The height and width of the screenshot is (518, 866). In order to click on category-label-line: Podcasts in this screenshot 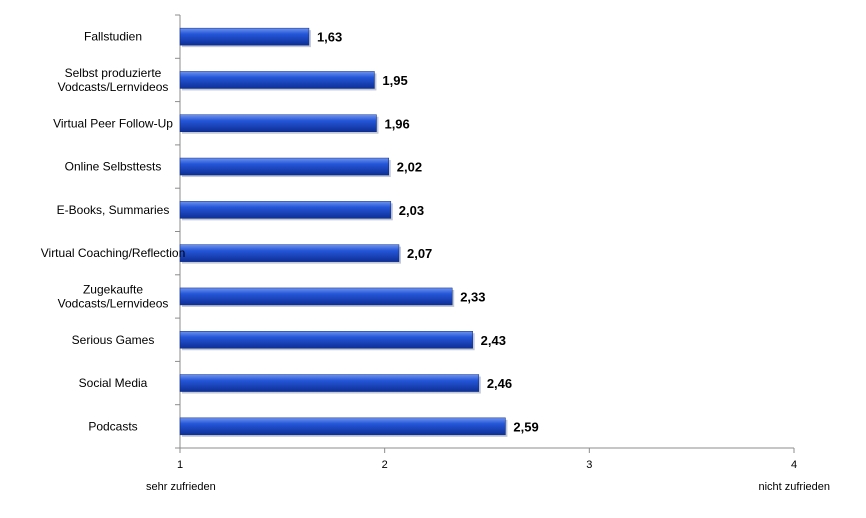, I will do `click(112, 426)`.